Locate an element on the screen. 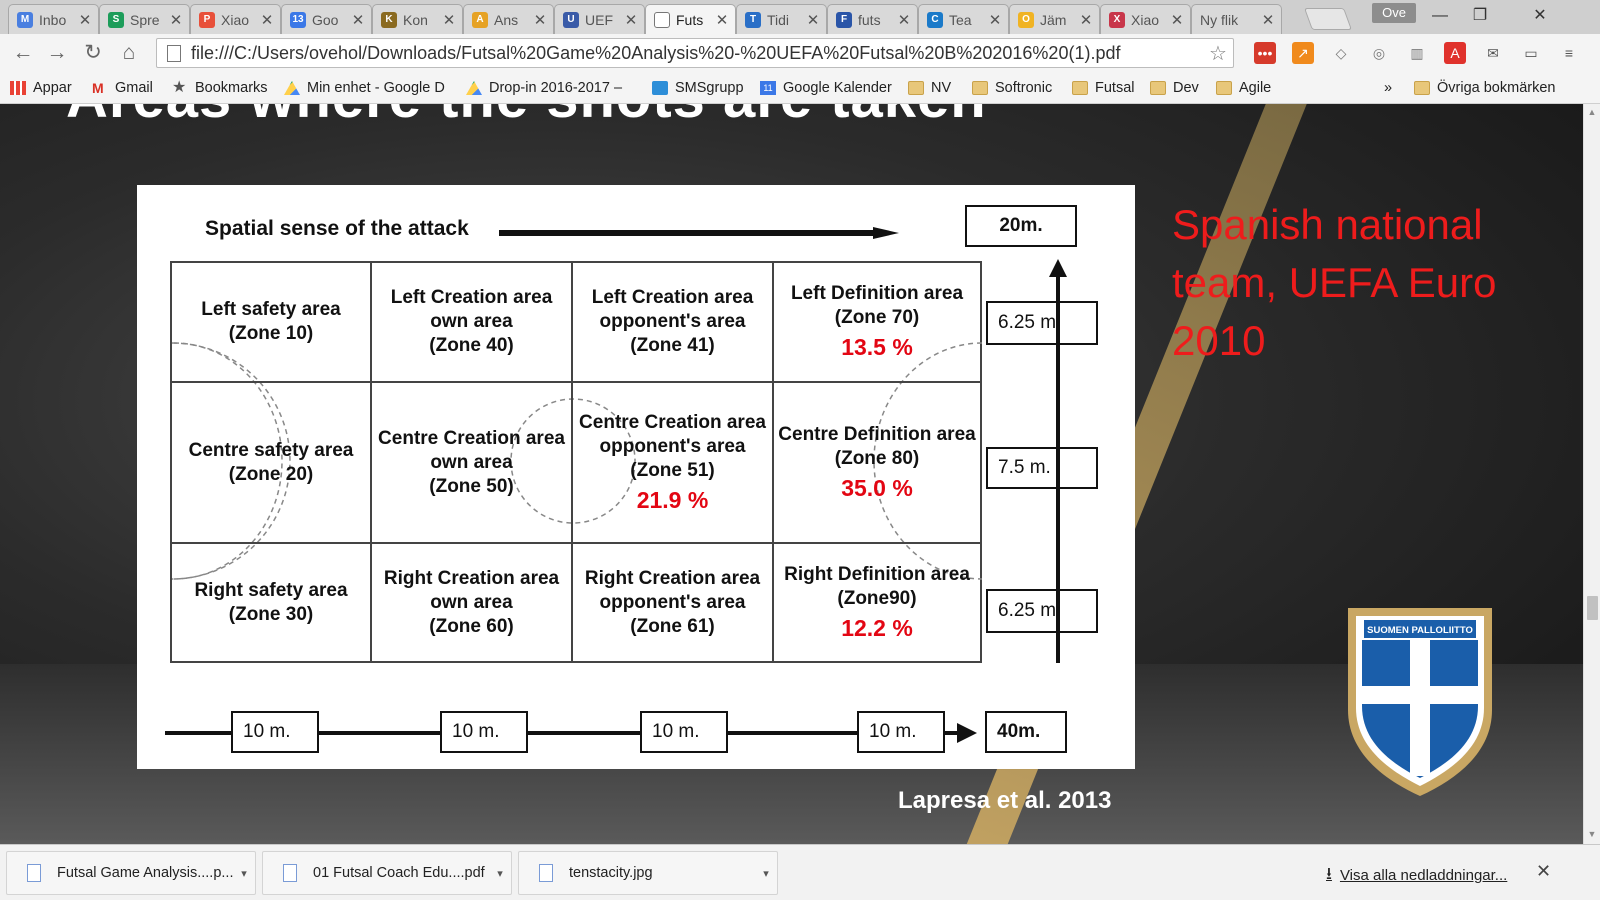 Image resolution: width=1600 pixels, height=900 pixels. calendar-icon: 11 is located at coordinates (768, 88).